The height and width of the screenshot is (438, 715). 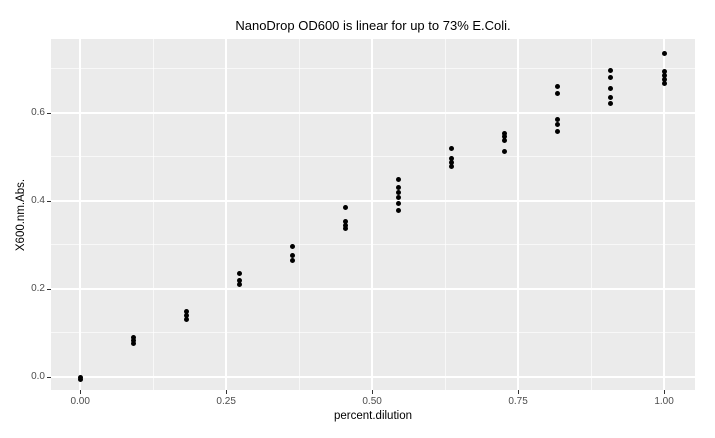 I want to click on x-tick-label: 1.00, so click(x=664, y=401).